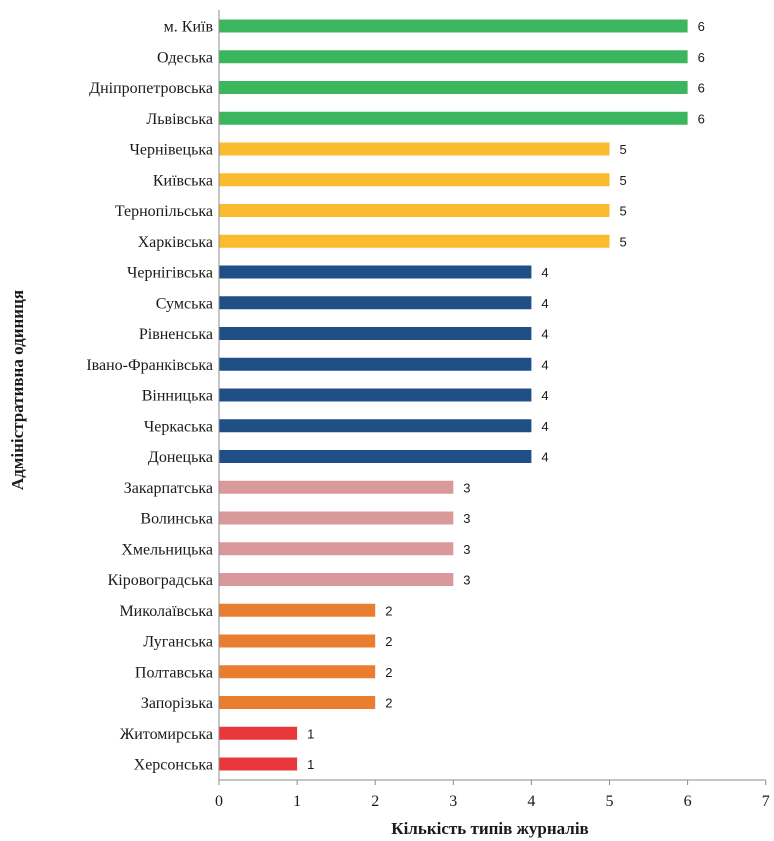 The image size is (774, 841). Describe the element at coordinates (164, 211) in the screenshot. I see `category-label: Тернопільська` at that location.